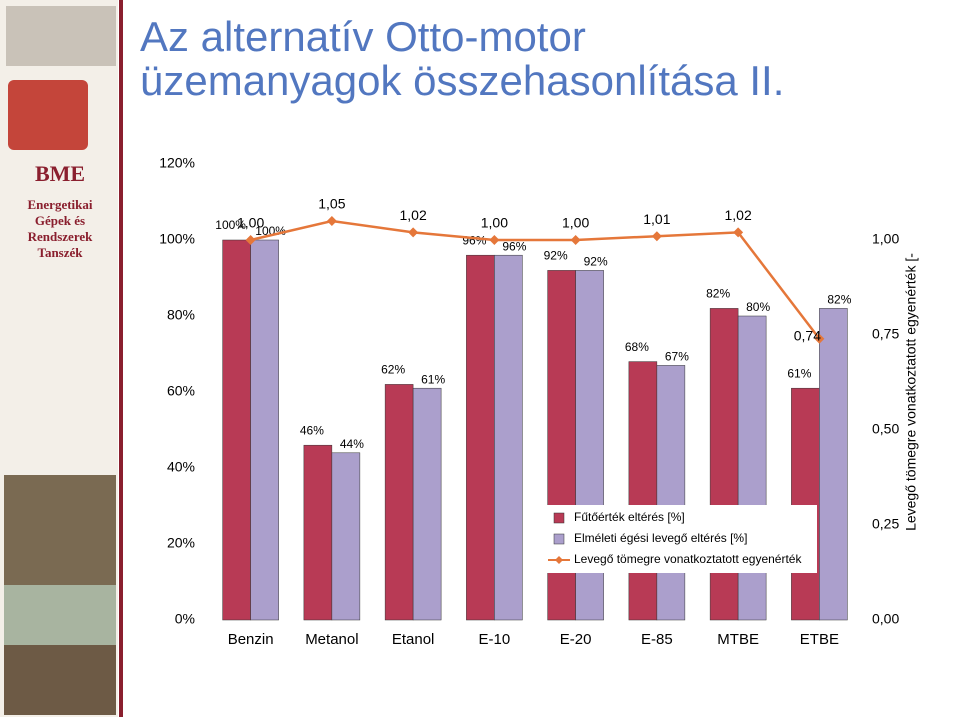  Describe the element at coordinates (177, 163) in the screenshot. I see `y-tick-label: 120%` at that location.